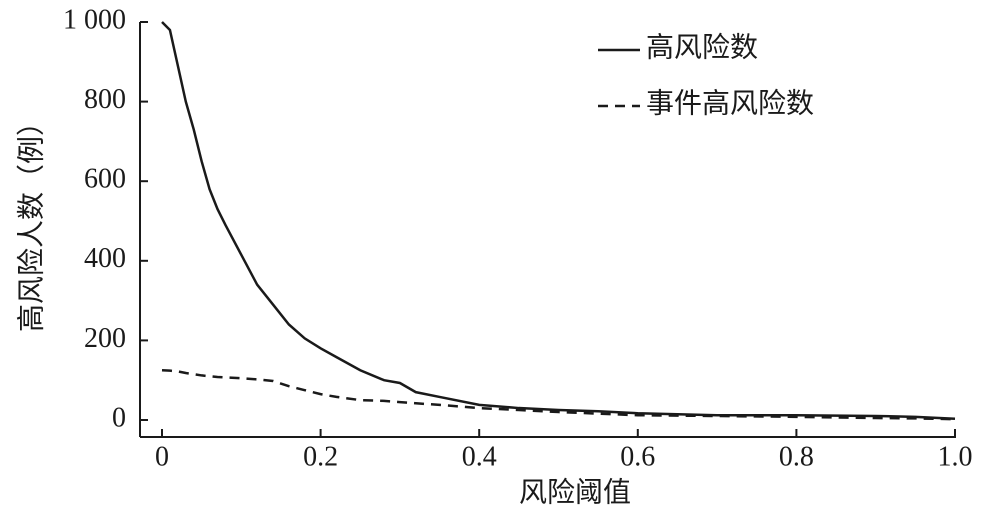 This screenshot has height=519, width=982. Describe the element at coordinates (162, 456) in the screenshot. I see `x-tick-label: 0` at that location.